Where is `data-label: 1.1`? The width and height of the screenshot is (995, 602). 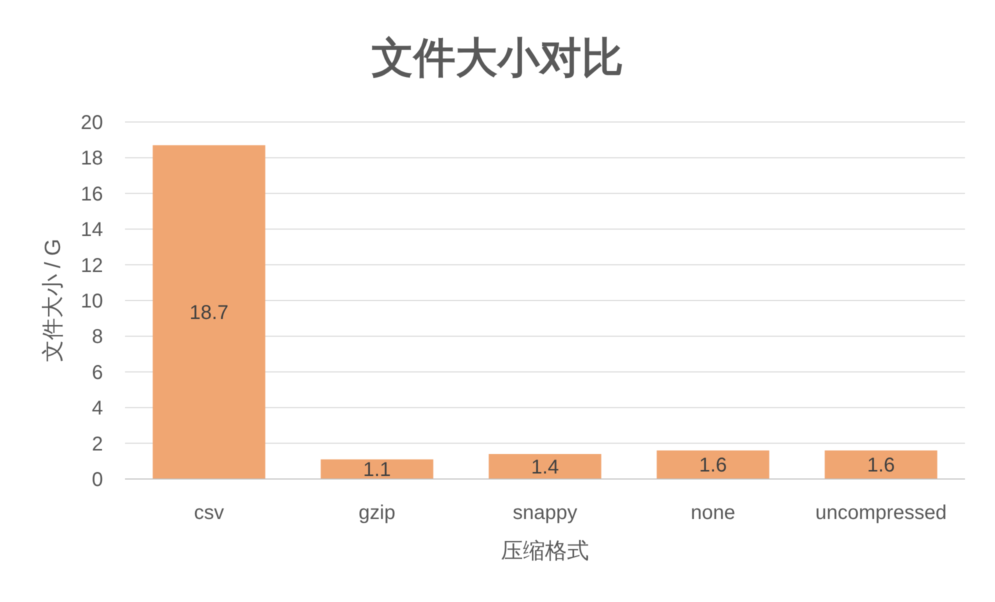 data-label: 1.1 is located at coordinates (377, 470).